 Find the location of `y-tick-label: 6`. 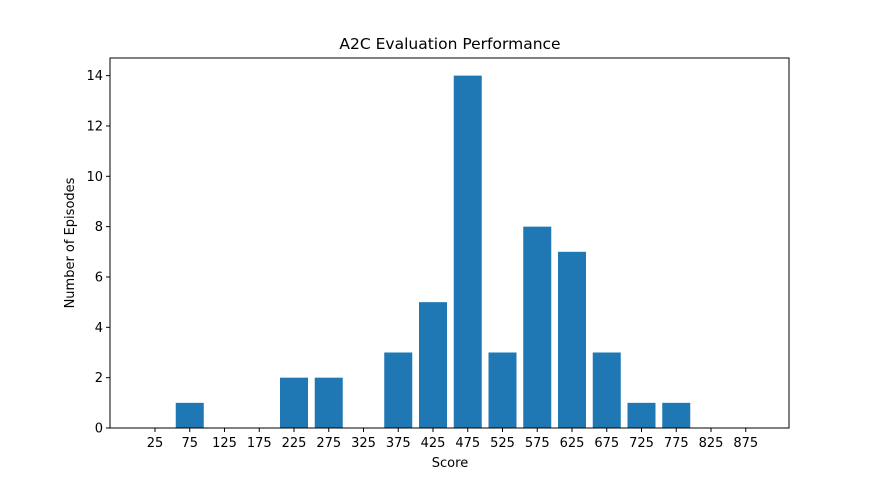

y-tick-label: 6 is located at coordinates (99, 277).